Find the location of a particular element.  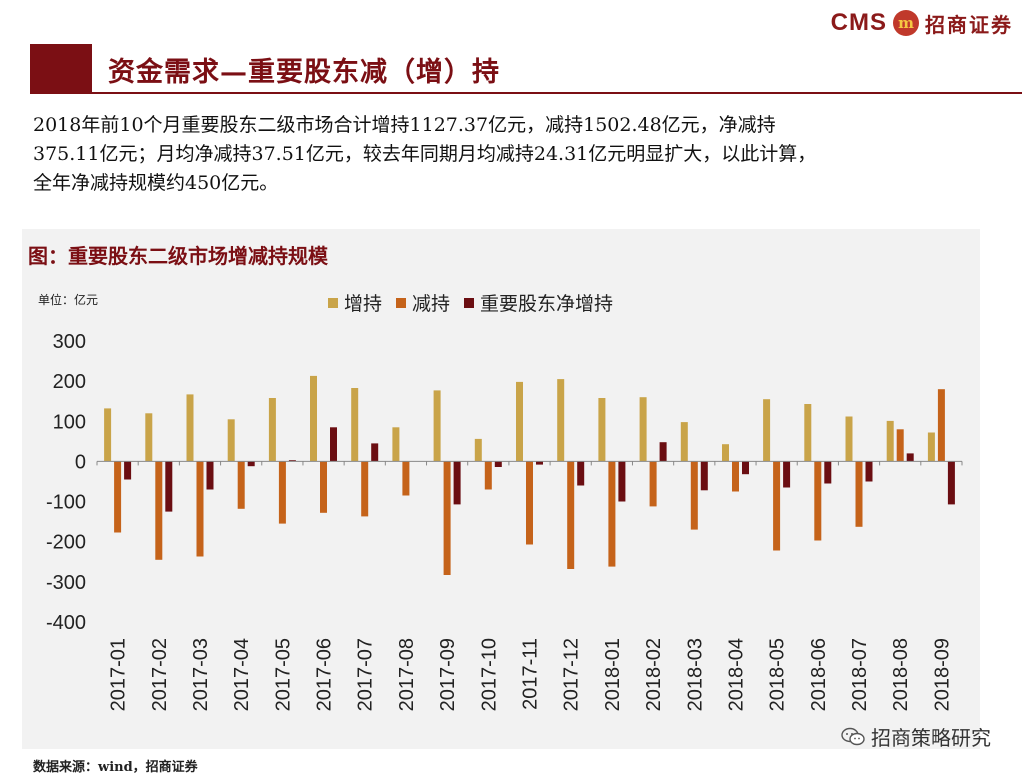

x-tick-label: 2017-06 is located at coordinates (325, 674).